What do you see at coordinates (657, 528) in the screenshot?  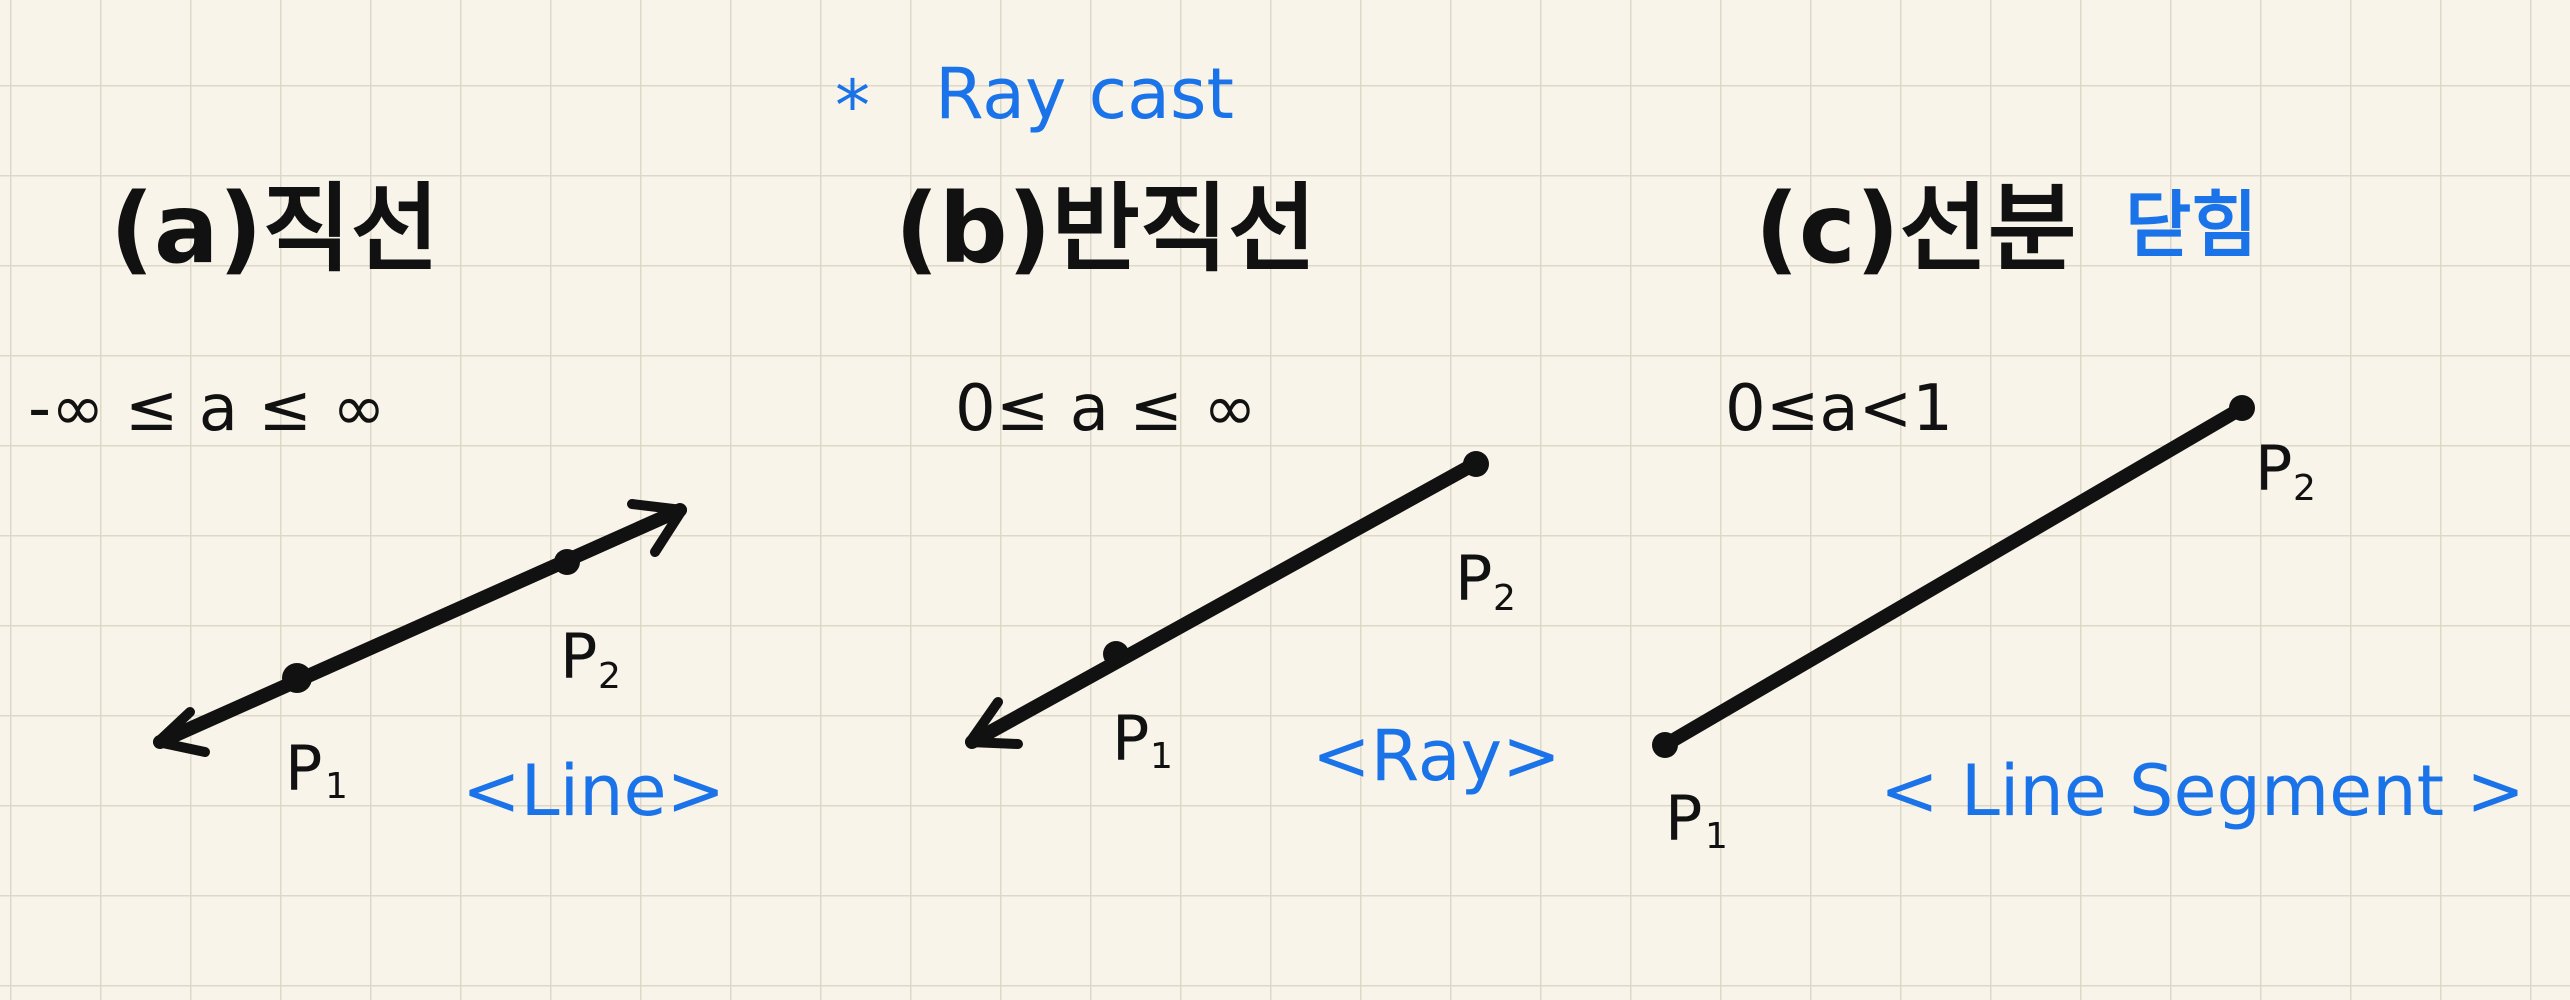 I see `line-right-arrowhead` at bounding box center [657, 528].